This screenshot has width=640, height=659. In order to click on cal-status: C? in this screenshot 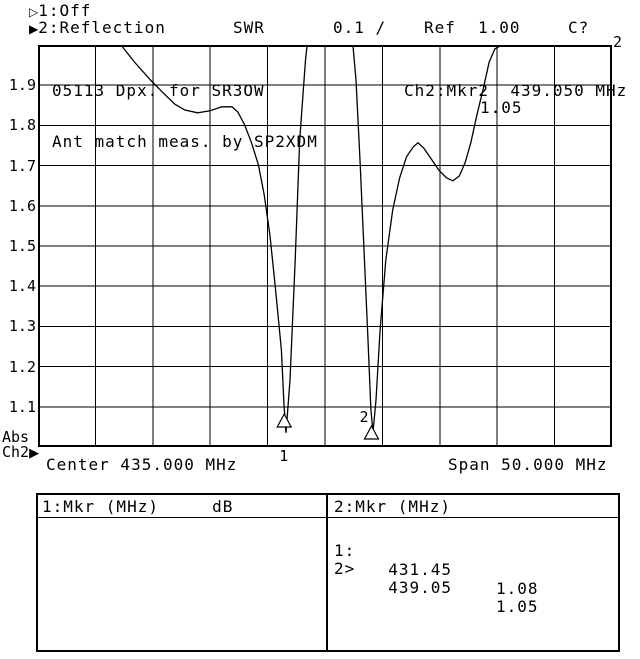, I will do `click(579, 27)`.